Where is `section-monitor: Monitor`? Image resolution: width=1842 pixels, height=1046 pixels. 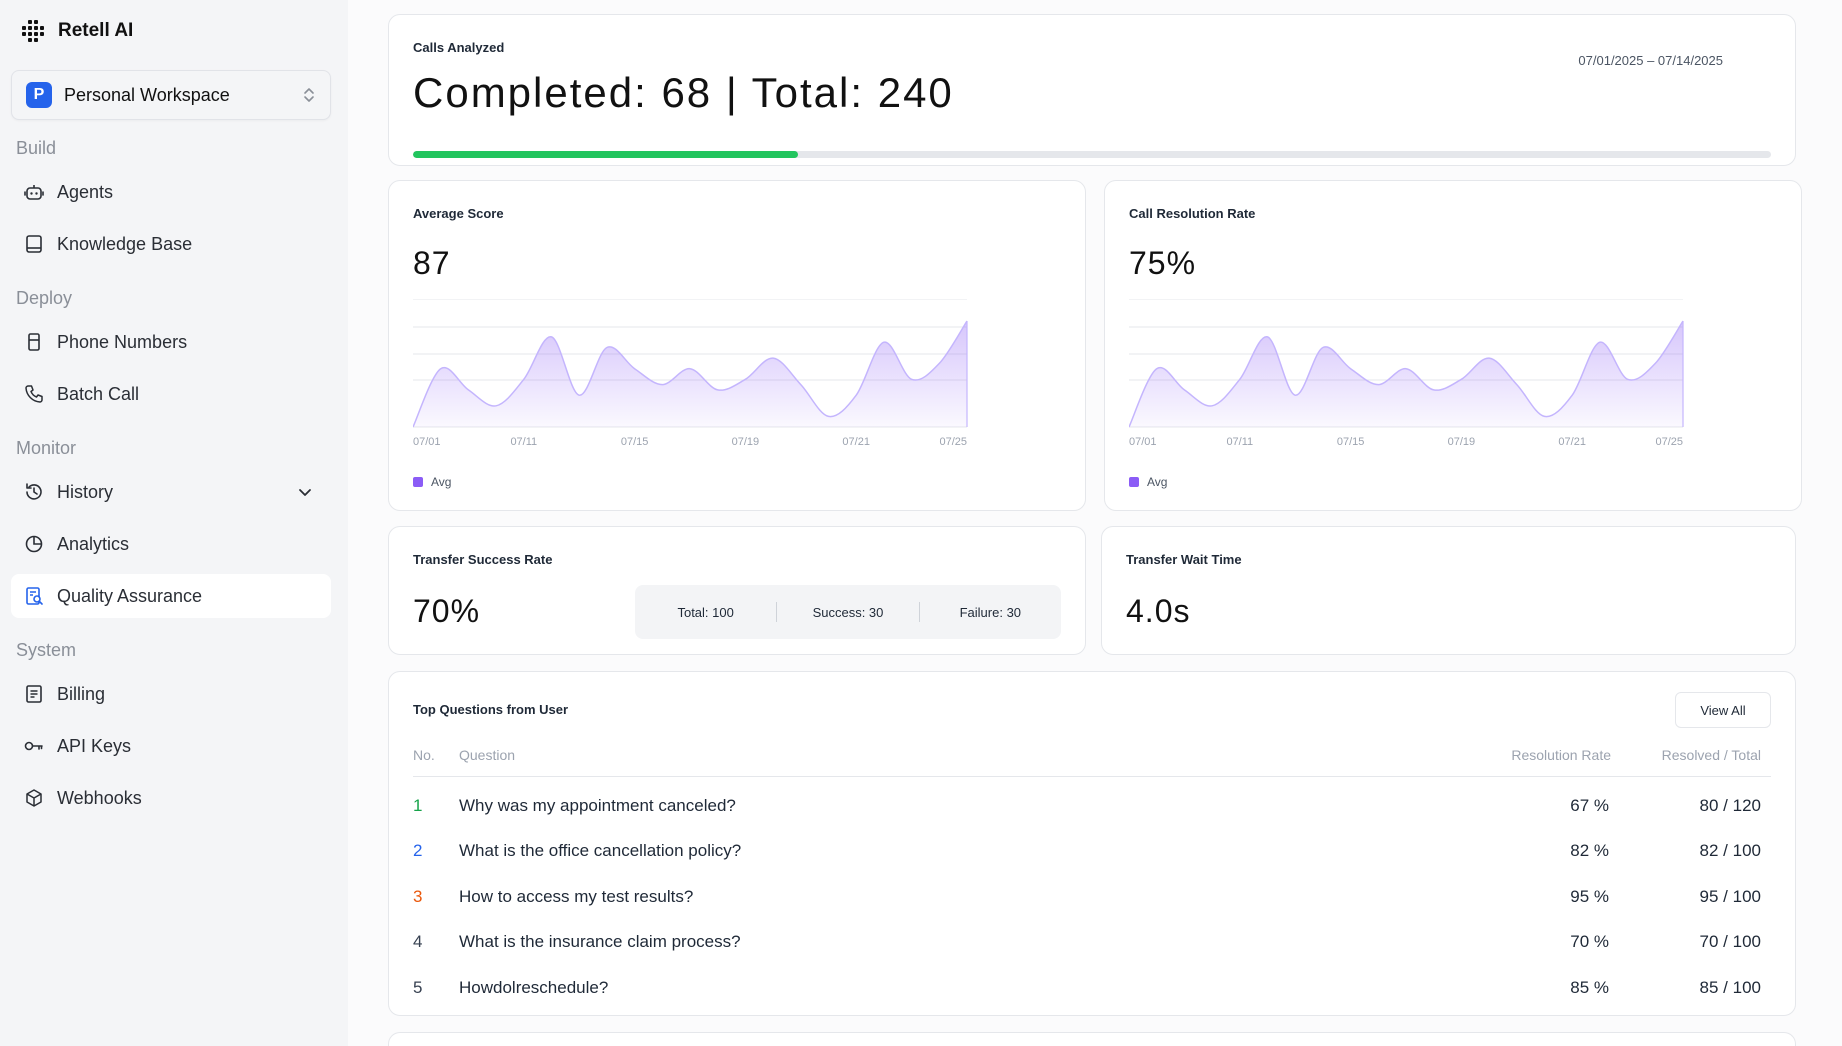 section-monitor: Monitor is located at coordinates (46, 448).